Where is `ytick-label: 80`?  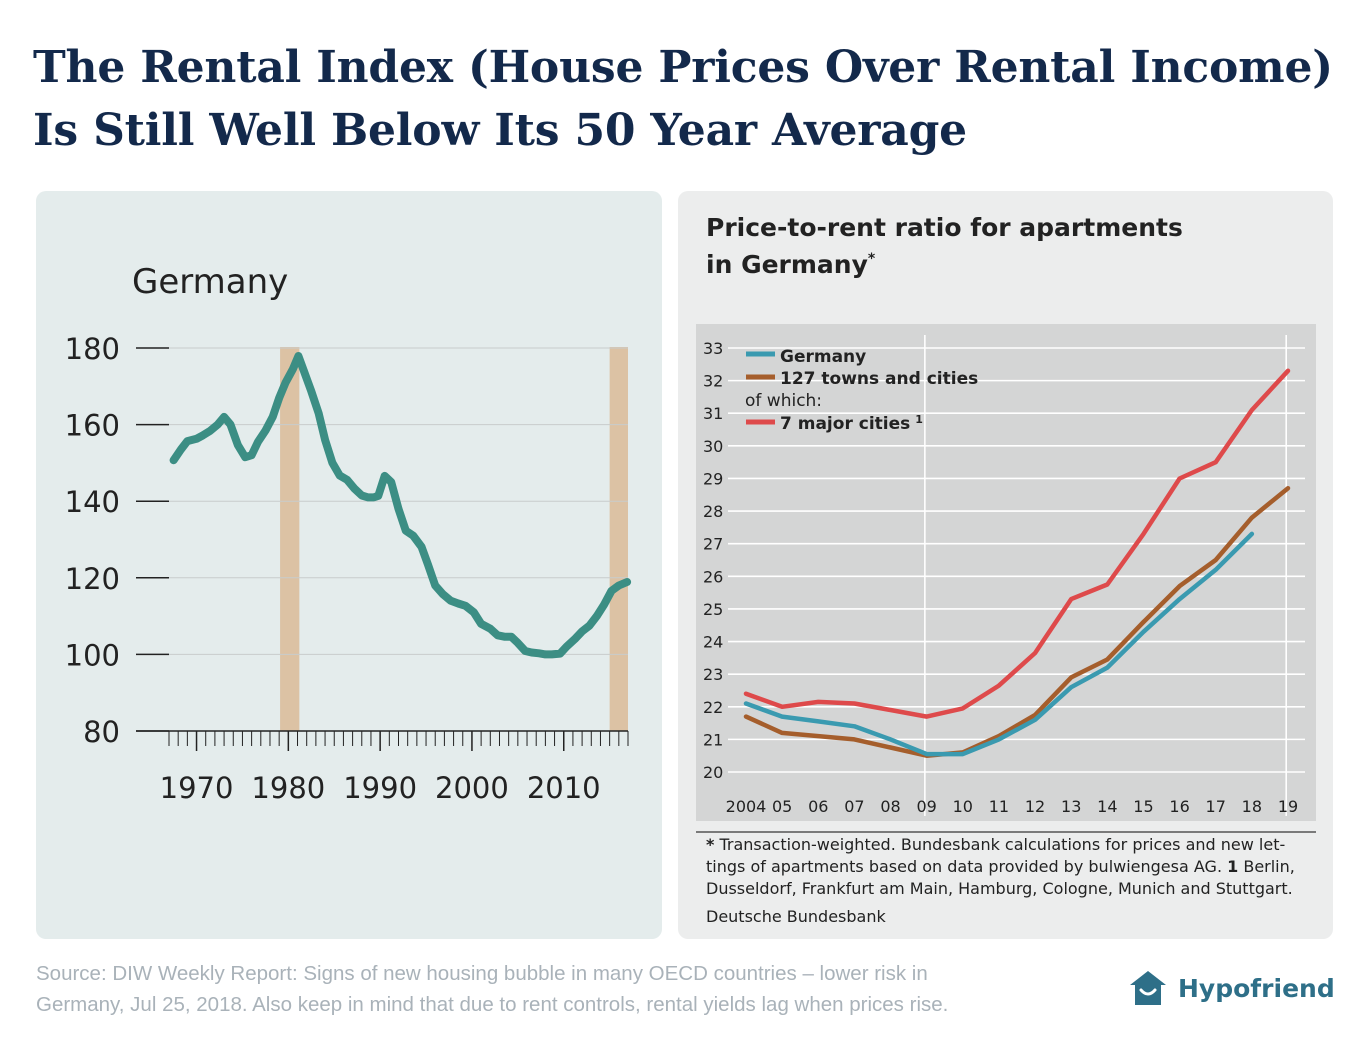 ytick-label: 80 is located at coordinates (101, 732).